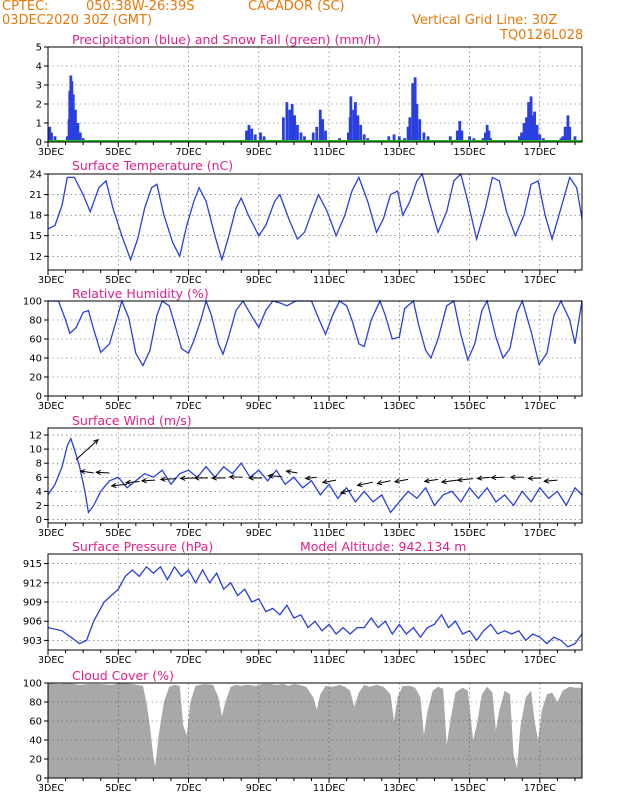 The width and height of the screenshot is (618, 800). What do you see at coordinates (35, 257) in the screenshot?
I see `y-tick-label: 12` at bounding box center [35, 257].